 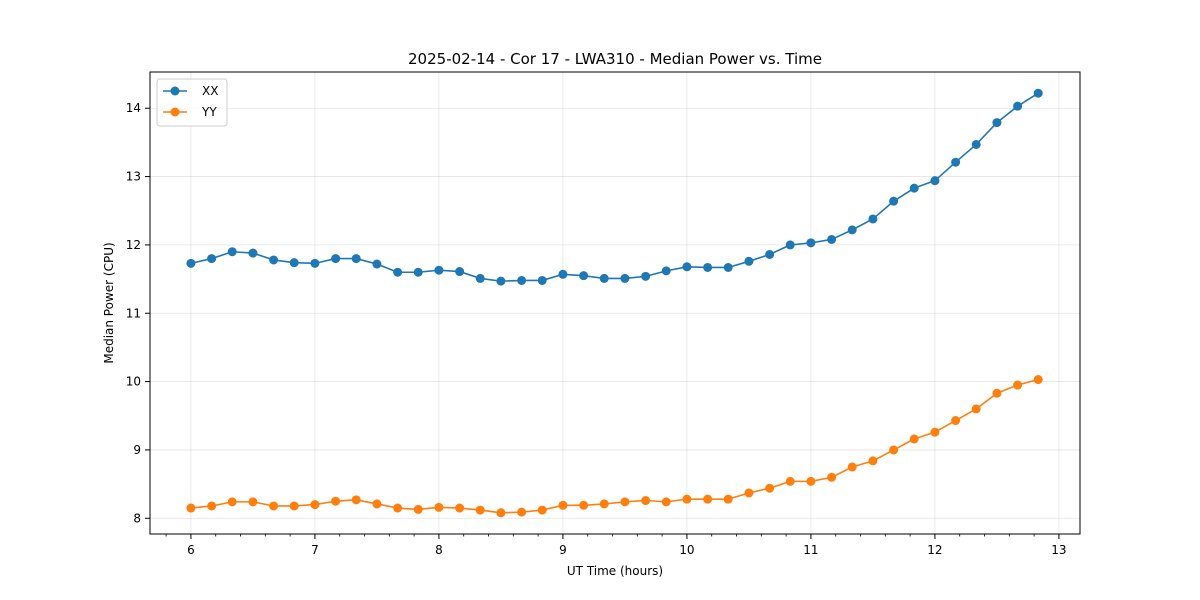 What do you see at coordinates (563, 550) in the screenshot?
I see `x-tick-label: 9` at bounding box center [563, 550].